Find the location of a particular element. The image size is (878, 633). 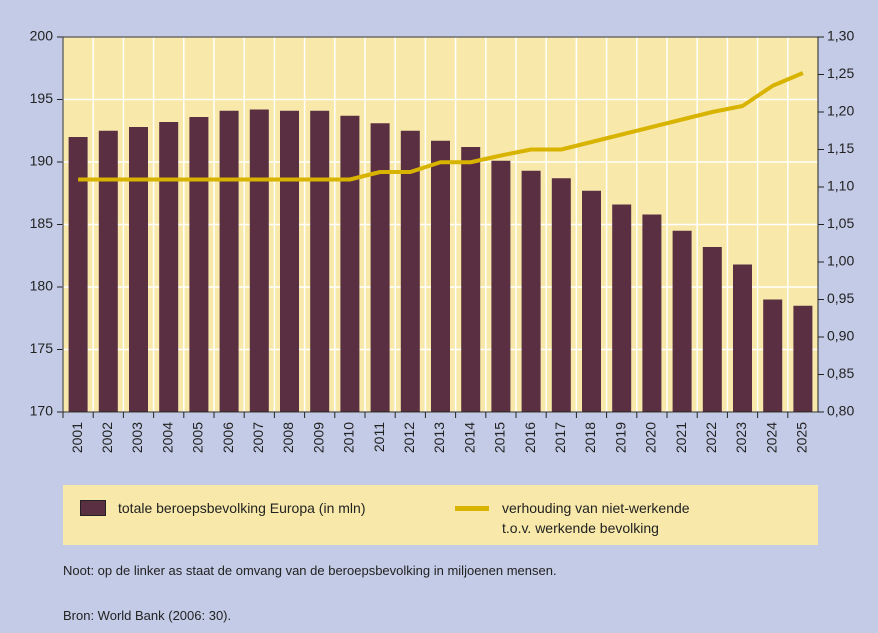

x-tick-label: 2008 is located at coordinates (288, 437).